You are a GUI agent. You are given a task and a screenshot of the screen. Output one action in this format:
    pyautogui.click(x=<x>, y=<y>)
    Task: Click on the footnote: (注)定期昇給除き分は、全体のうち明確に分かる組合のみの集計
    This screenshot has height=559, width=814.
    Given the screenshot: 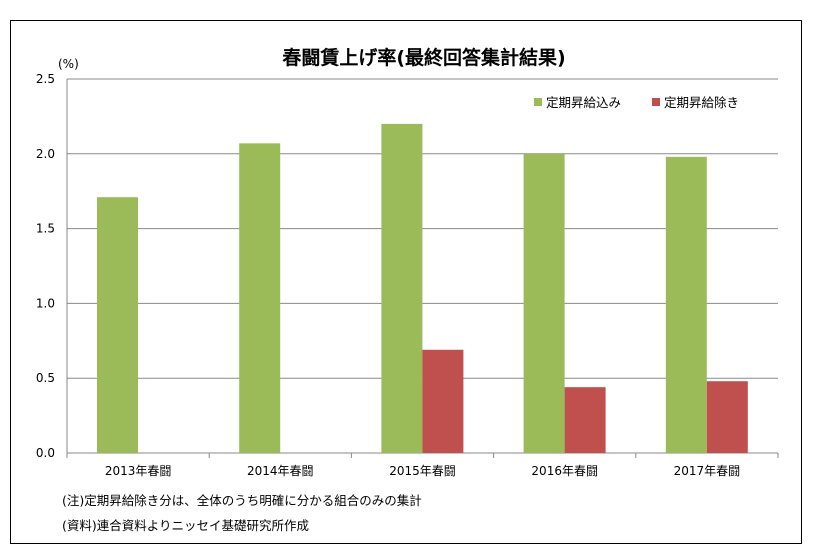 What is the action you would take?
    pyautogui.click(x=242, y=500)
    